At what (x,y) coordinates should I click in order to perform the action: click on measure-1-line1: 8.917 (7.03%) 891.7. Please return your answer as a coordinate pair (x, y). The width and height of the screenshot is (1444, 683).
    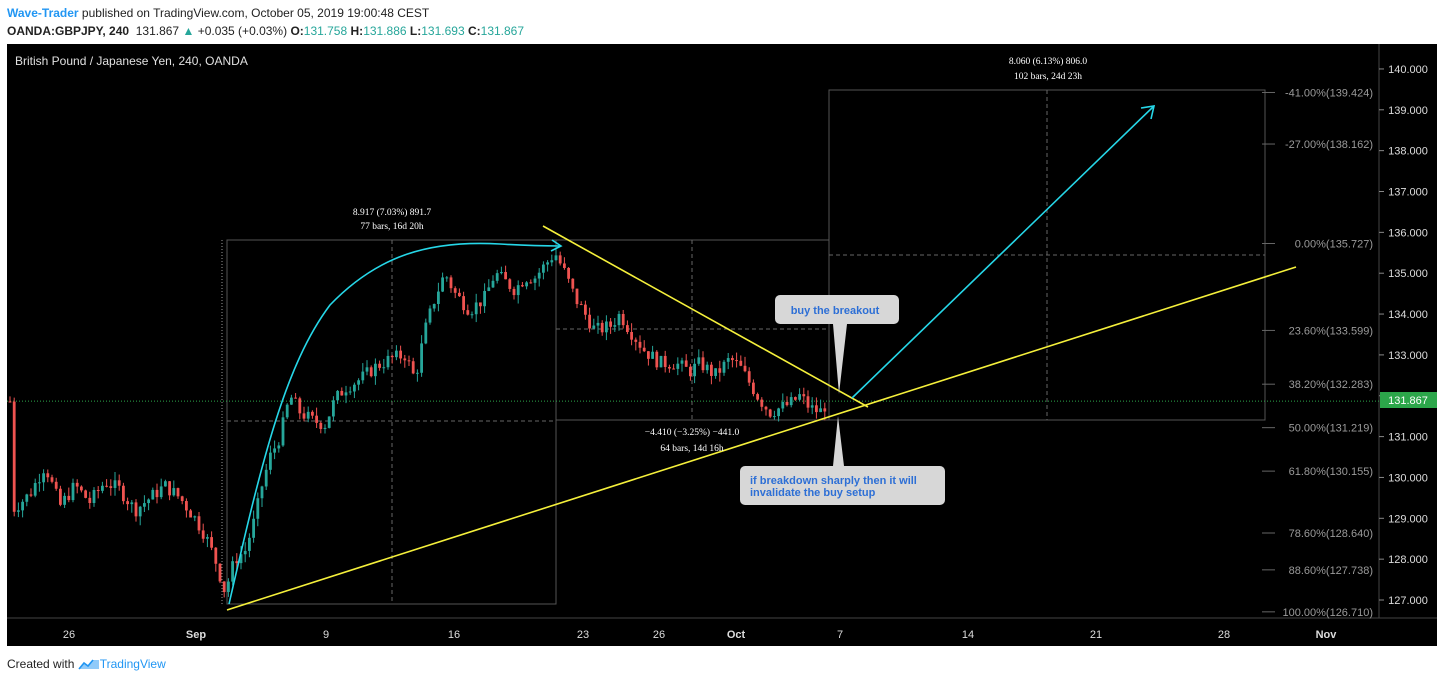
    Looking at the image, I should click on (392, 212).